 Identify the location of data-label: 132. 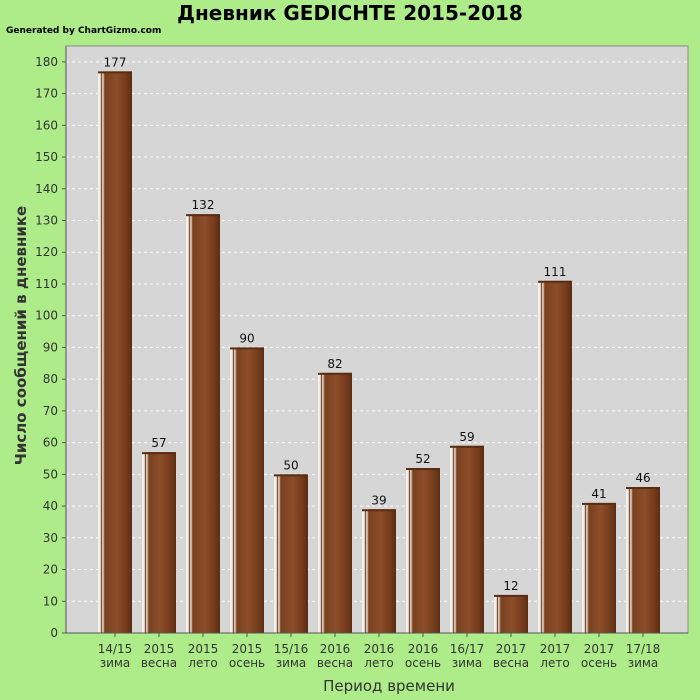
(203, 205).